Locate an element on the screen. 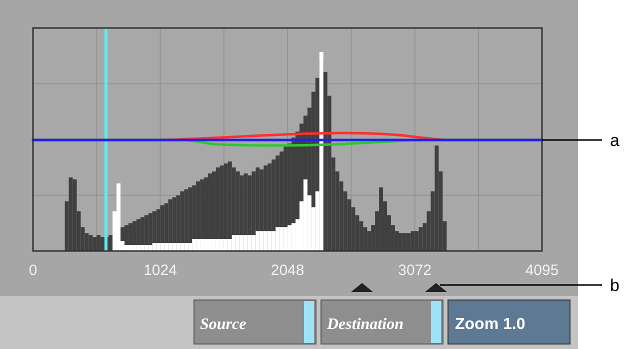 The image size is (631, 349). x-tick-label: 3072 is located at coordinates (415, 270).